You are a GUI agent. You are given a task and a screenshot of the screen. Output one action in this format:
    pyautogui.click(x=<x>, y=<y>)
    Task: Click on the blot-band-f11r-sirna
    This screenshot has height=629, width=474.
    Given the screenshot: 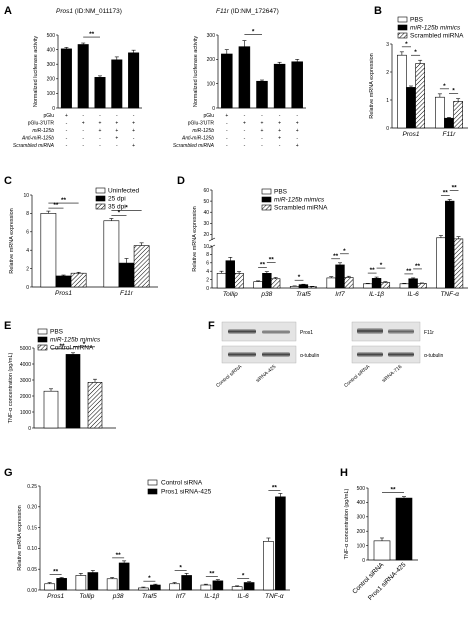 What is the action you would take?
    pyautogui.click(x=401, y=331)
    